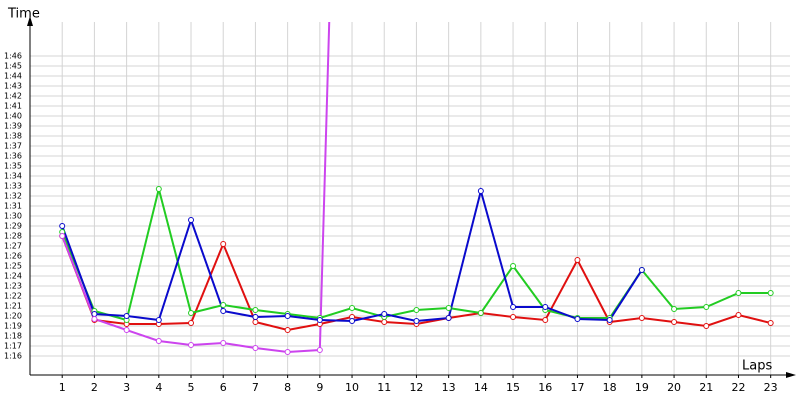 This screenshot has height=400, width=800. I want to click on x-tick-label: 13, so click(449, 387).